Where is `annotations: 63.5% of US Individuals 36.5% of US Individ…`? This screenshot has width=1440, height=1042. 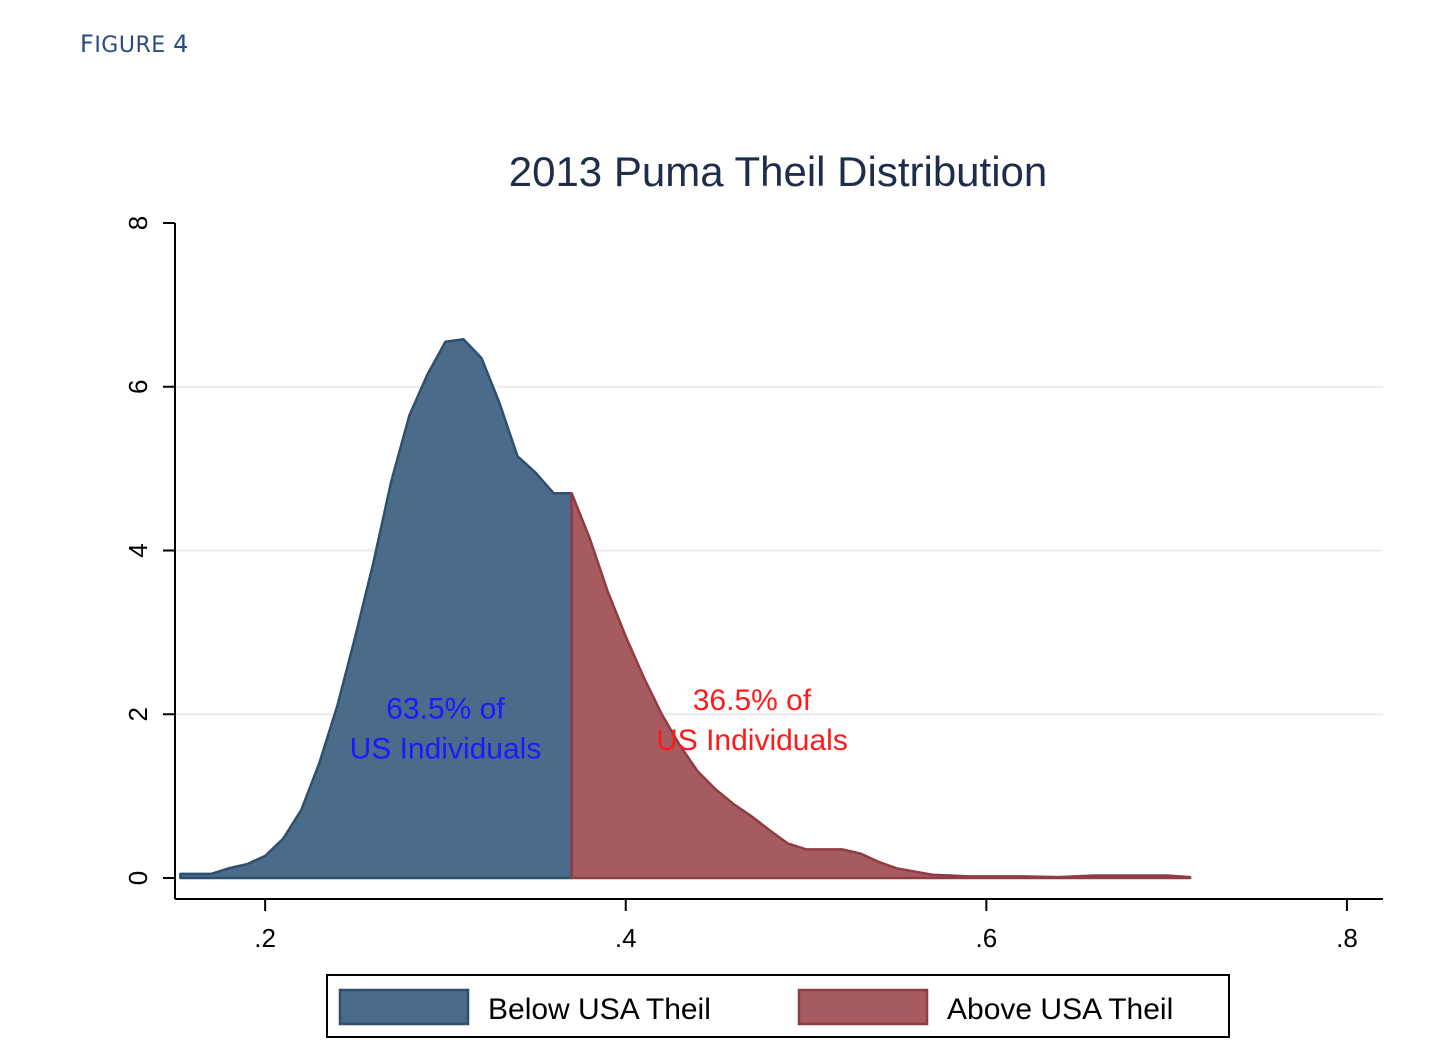
annotations: 63.5% of US Individuals 36.5% of US Individ… is located at coordinates (599, 724).